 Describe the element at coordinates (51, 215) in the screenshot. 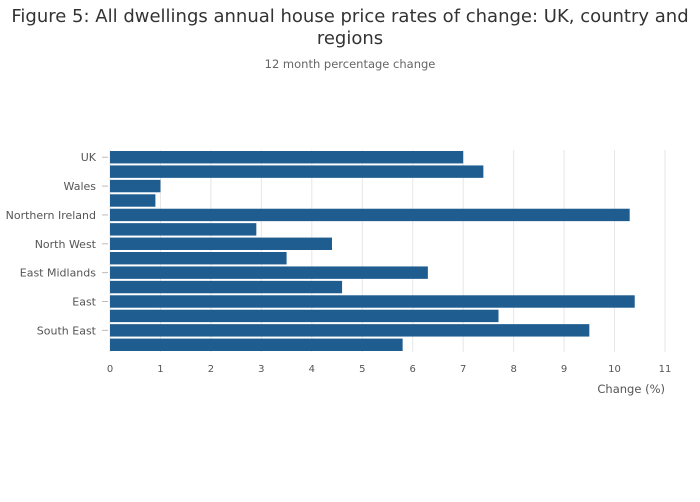

I see `y-tick-label: Northern Ireland` at that location.